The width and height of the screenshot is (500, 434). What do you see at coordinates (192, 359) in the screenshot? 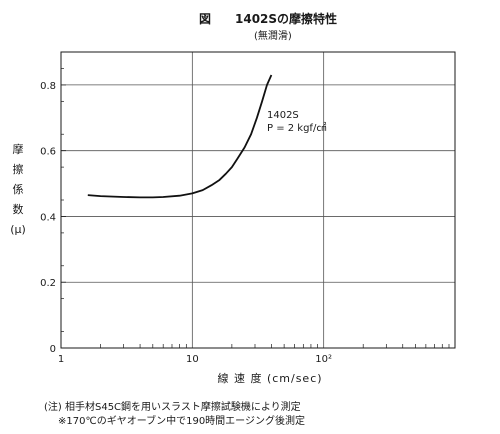
I see `x-tick-label: 10` at bounding box center [192, 359].